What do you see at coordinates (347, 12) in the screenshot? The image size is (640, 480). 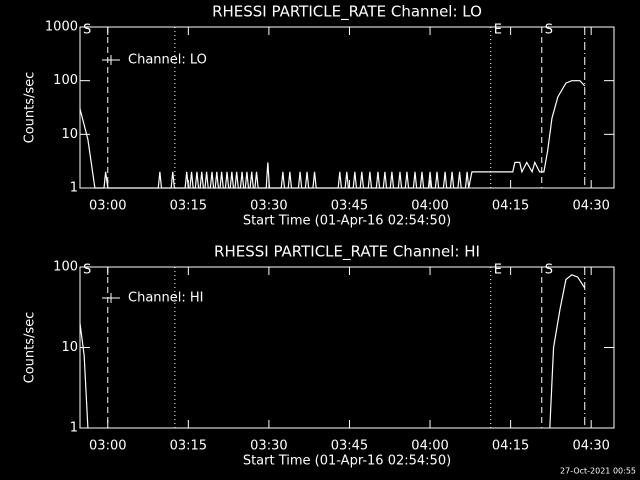 I see `chart-title: RHESSI PARTICLE_RATE Channel: LO` at bounding box center [347, 12].